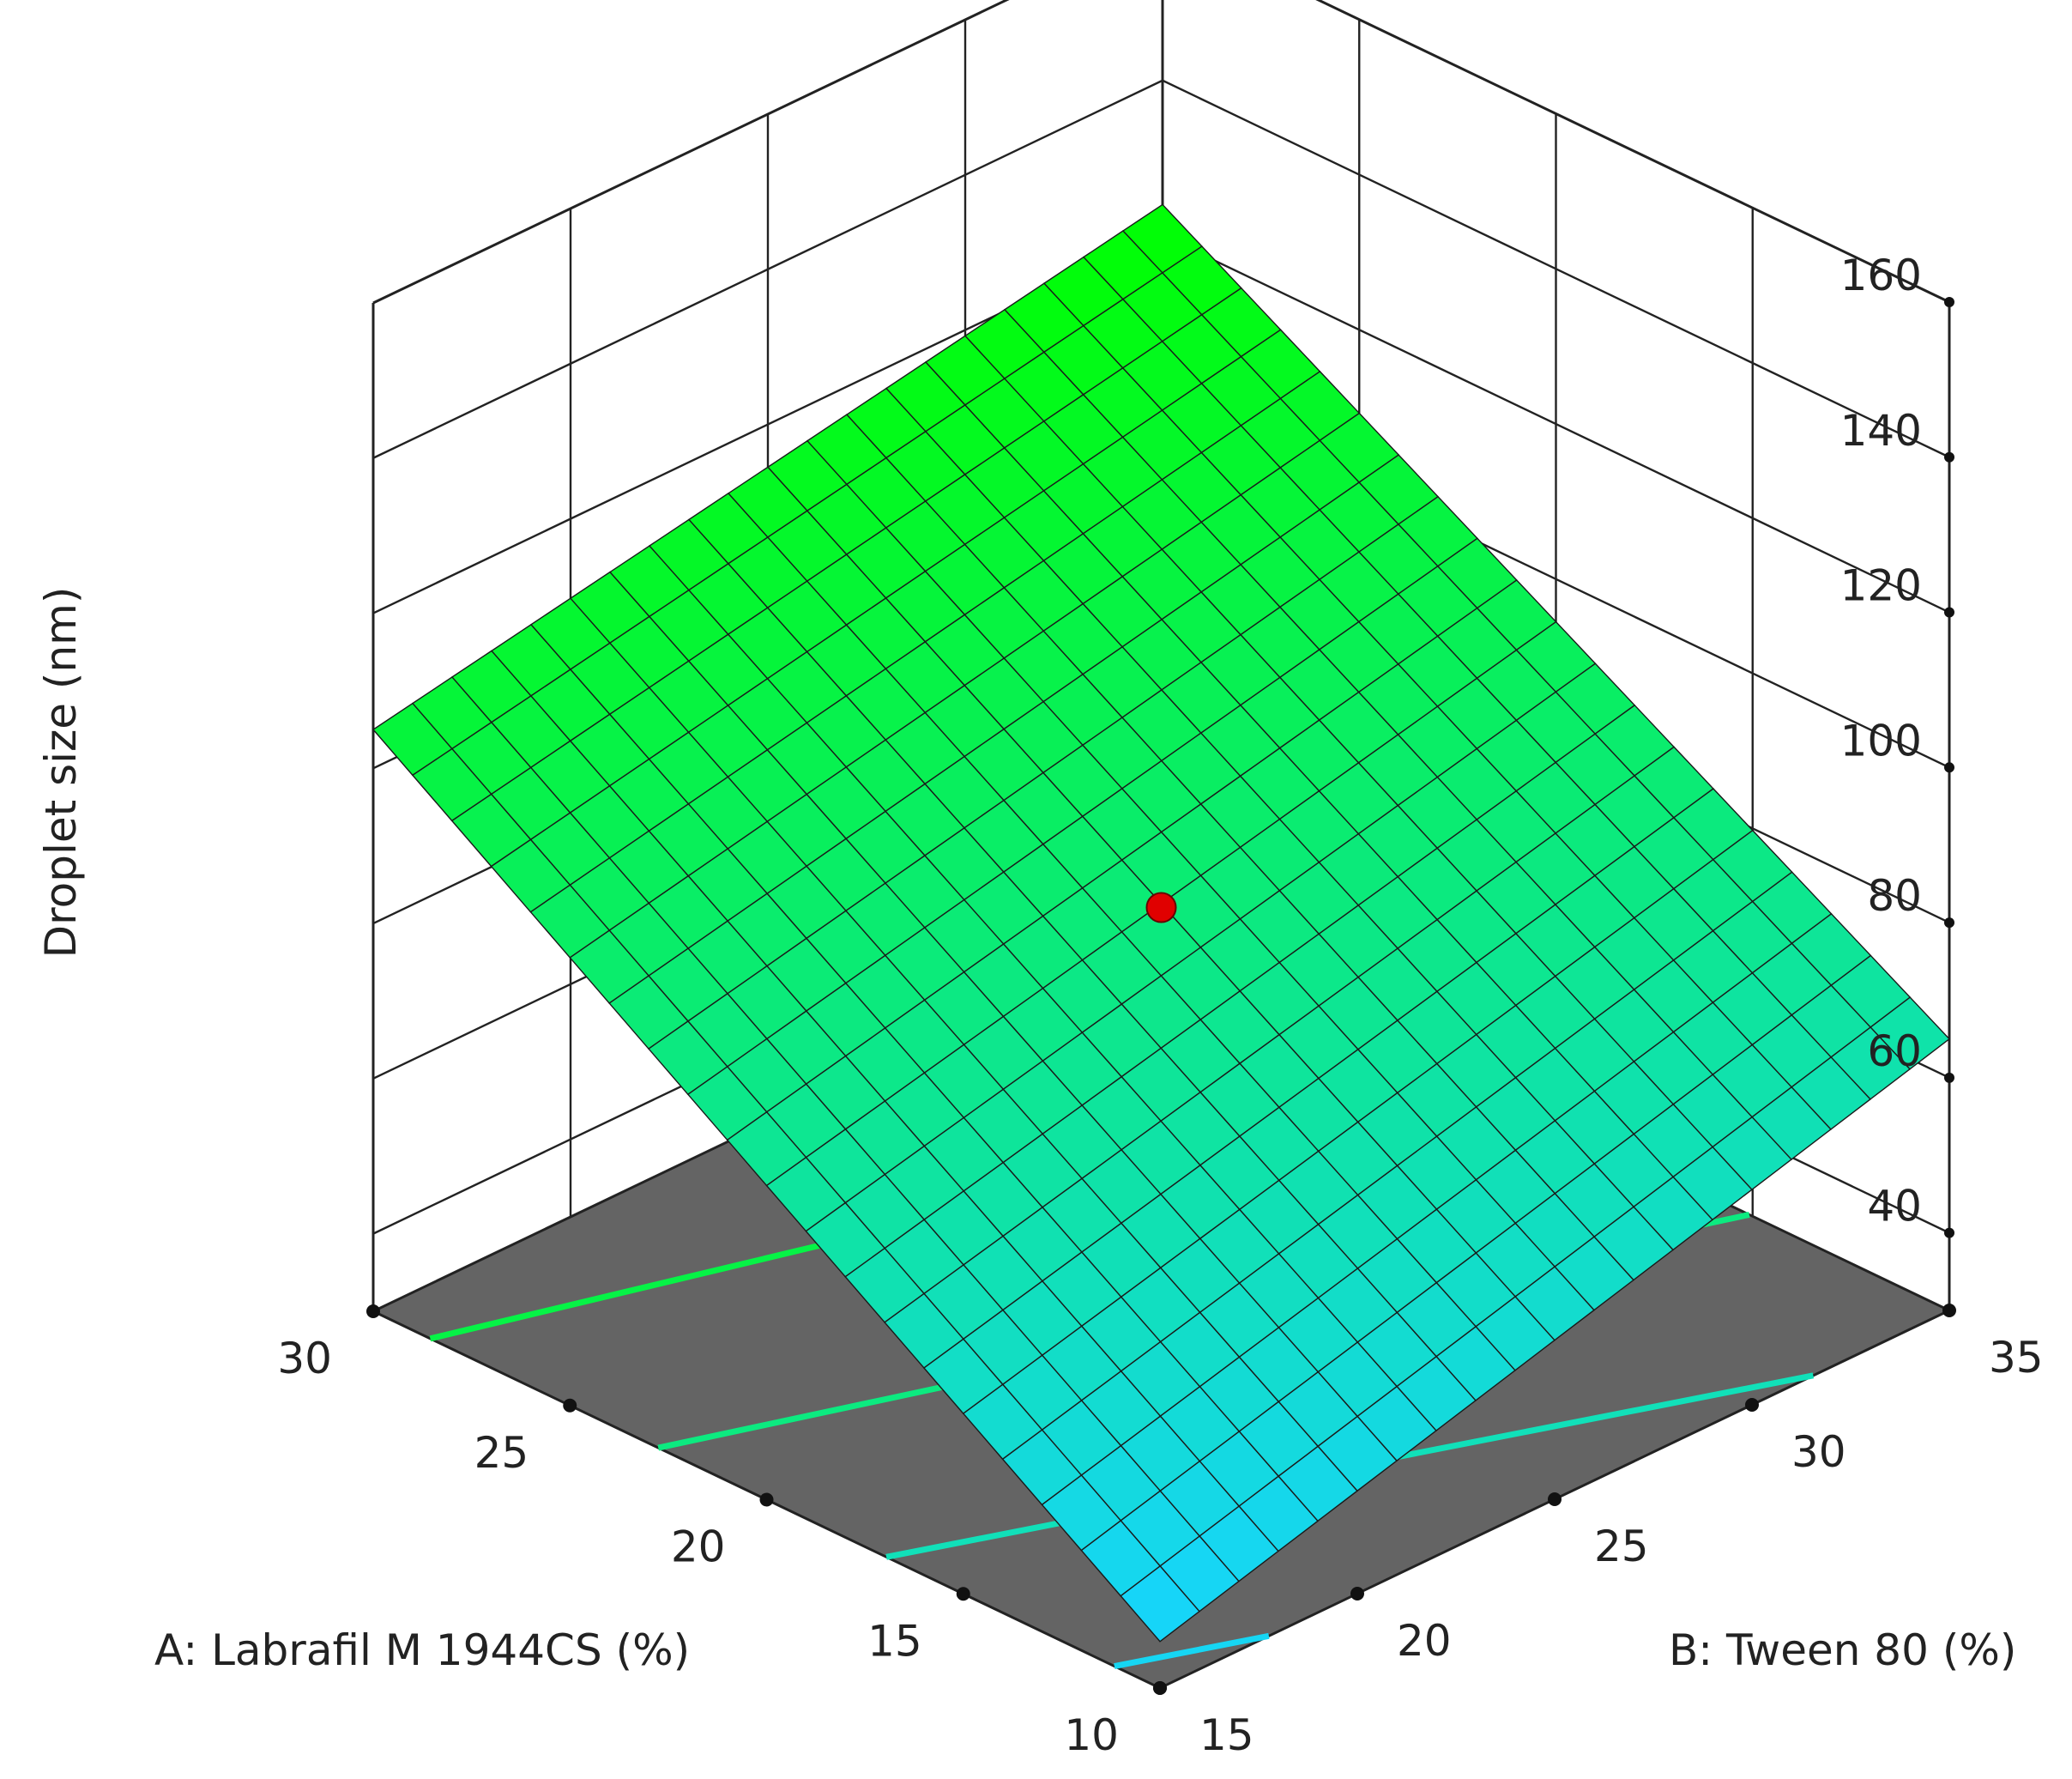 This screenshot has width=2072, height=1779. I want to click on x-tick-label: 15, so click(894, 1641).